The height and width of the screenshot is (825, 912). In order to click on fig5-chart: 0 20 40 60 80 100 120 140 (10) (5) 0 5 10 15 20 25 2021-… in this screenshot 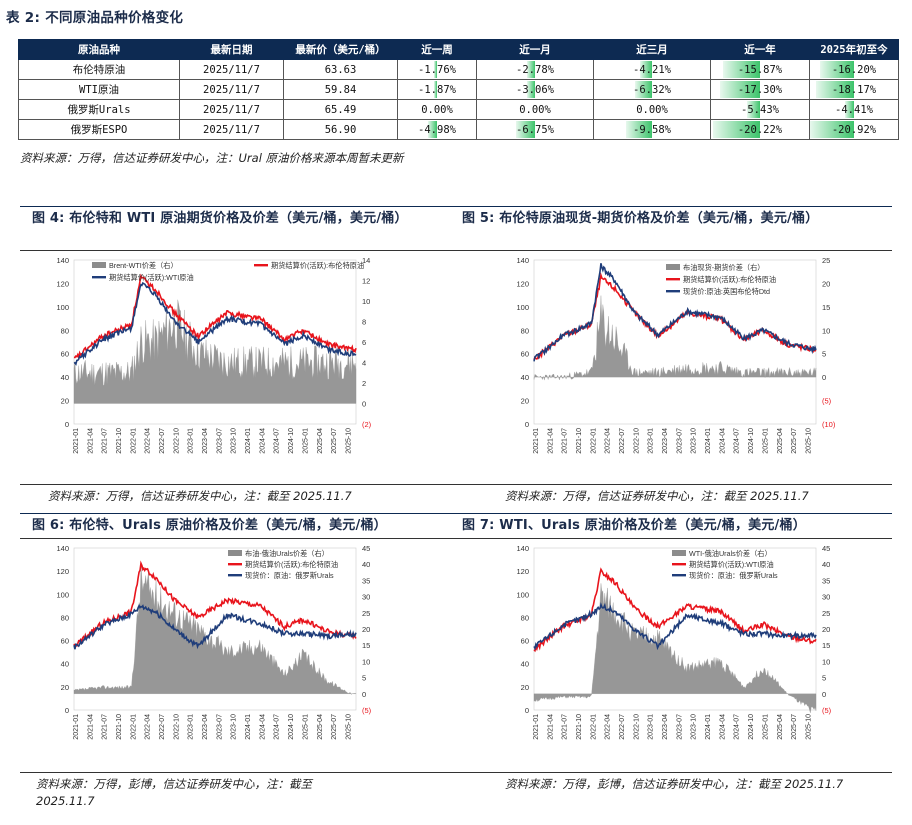, I will do `click(676, 355)`.